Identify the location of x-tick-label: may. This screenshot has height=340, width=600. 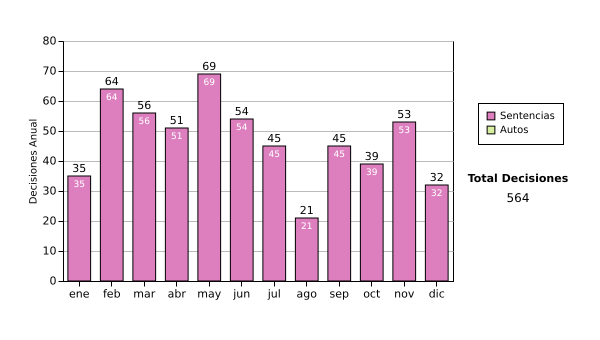
(209, 294).